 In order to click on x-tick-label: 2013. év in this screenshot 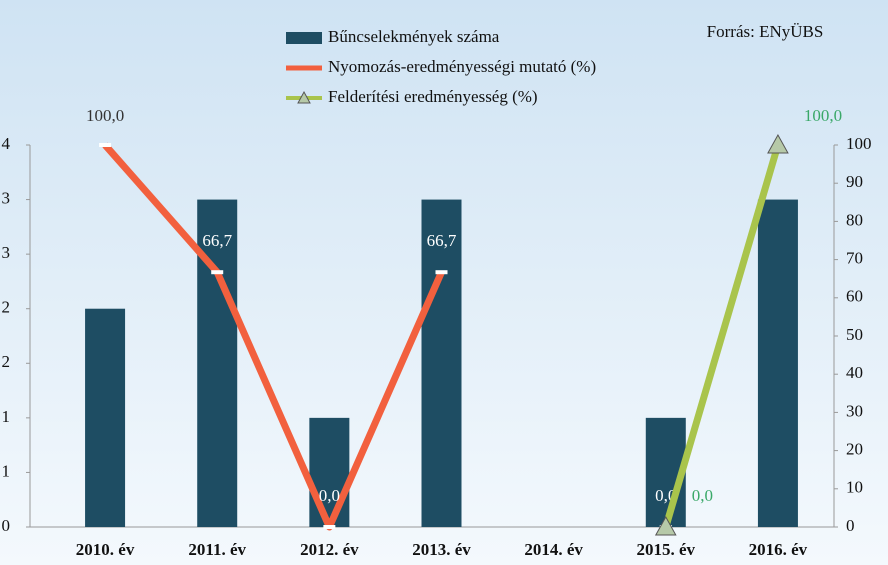, I will do `click(441, 549)`.